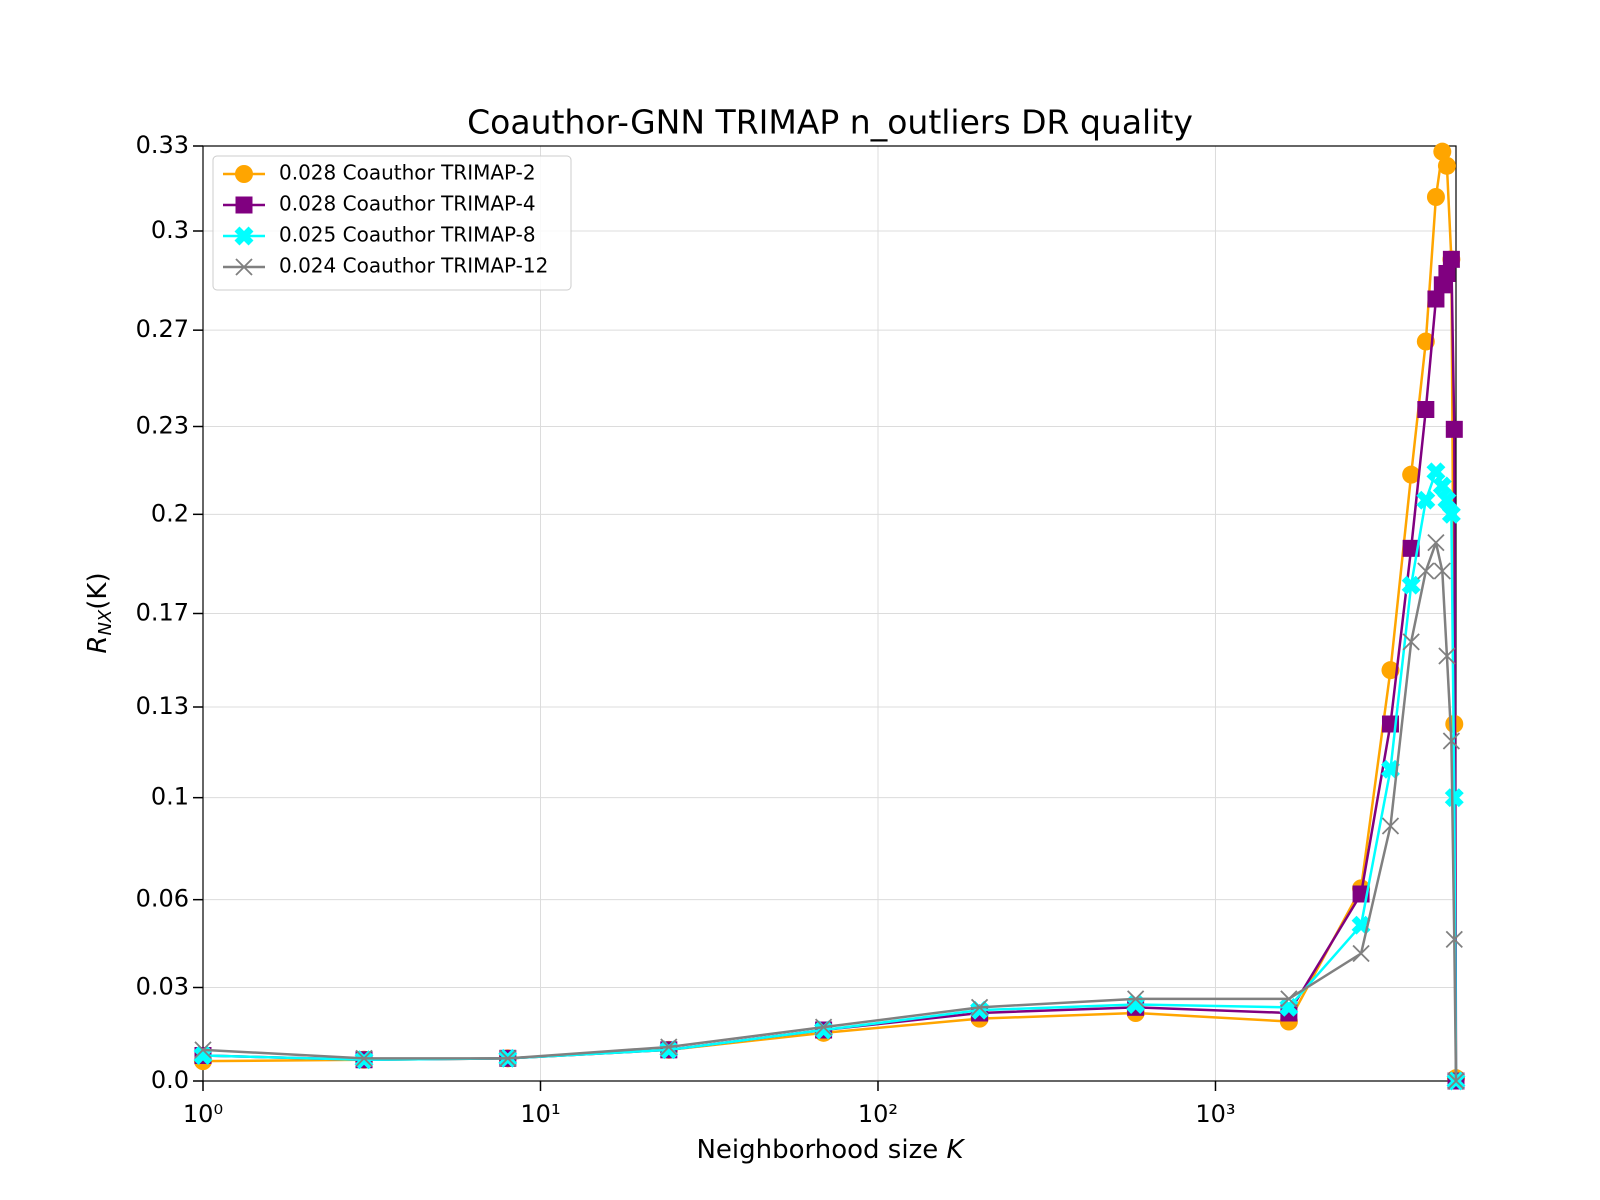 This screenshot has width=1600, height=1200. I want to click on x-tick-label: 10¹, so click(540, 1114).